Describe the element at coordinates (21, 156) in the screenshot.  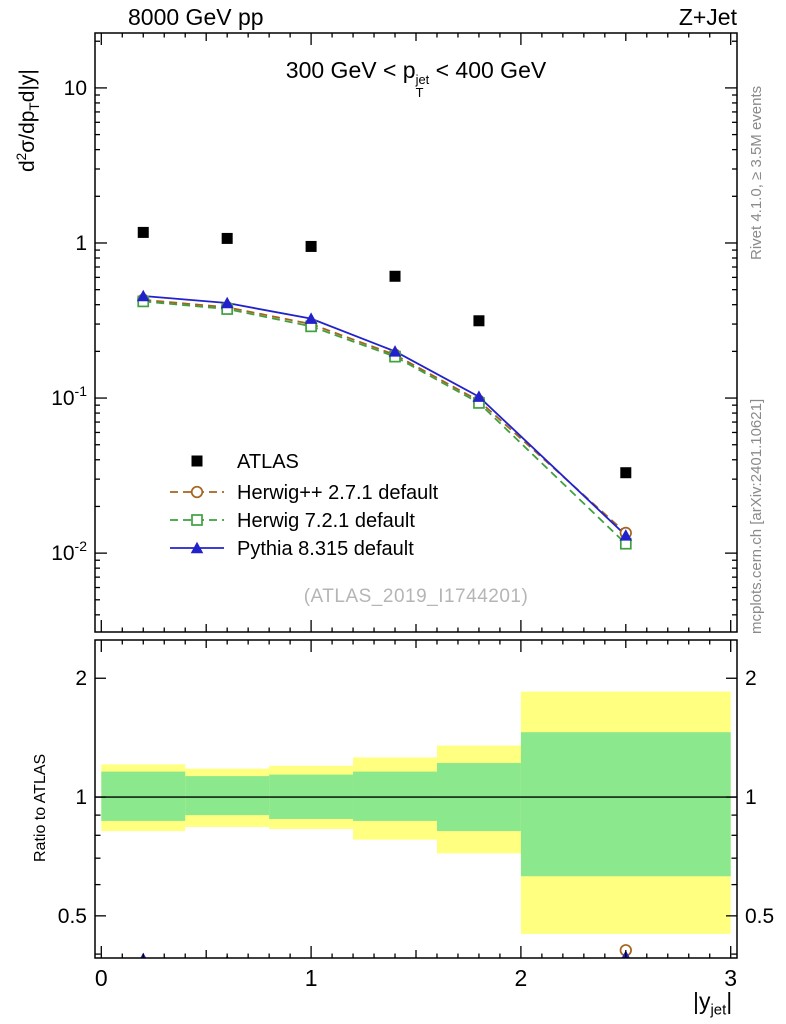
I see `ylabel-exp: 2` at that location.